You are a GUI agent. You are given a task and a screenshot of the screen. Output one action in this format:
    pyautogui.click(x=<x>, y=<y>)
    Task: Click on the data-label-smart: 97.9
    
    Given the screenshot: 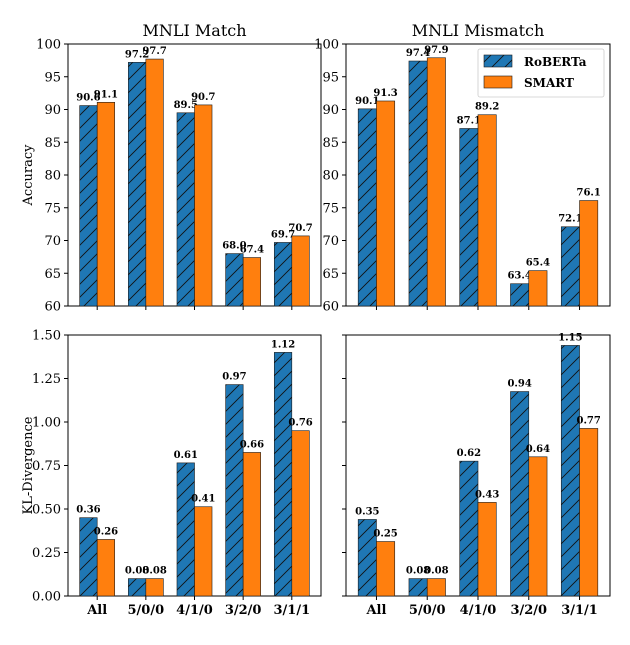 What is the action you would take?
    pyautogui.click(x=436, y=50)
    